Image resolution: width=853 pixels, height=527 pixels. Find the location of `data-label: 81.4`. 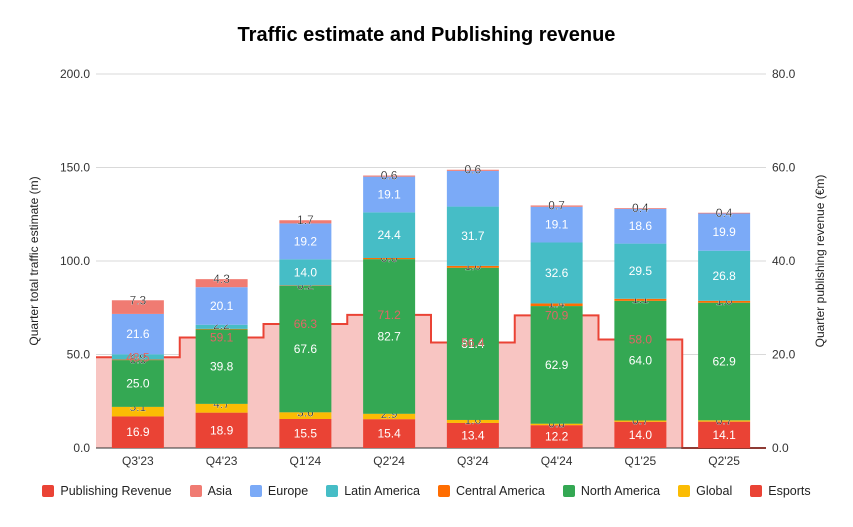

data-label: 81.4 is located at coordinates (473, 344).